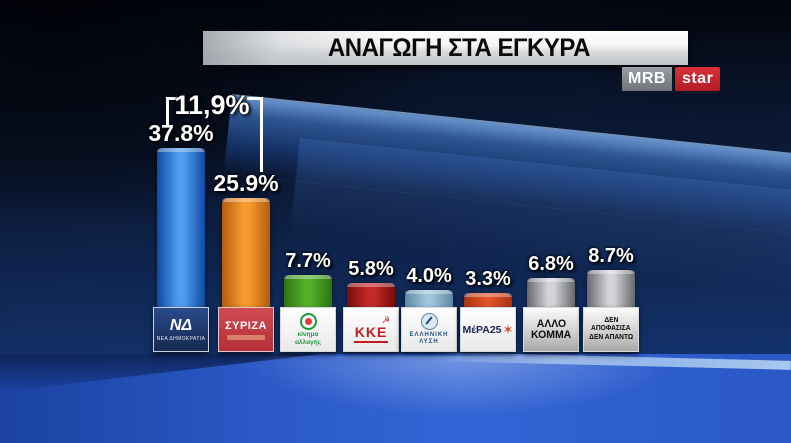 The height and width of the screenshot is (443, 791). I want to click on bar-mera25, so click(488, 300).